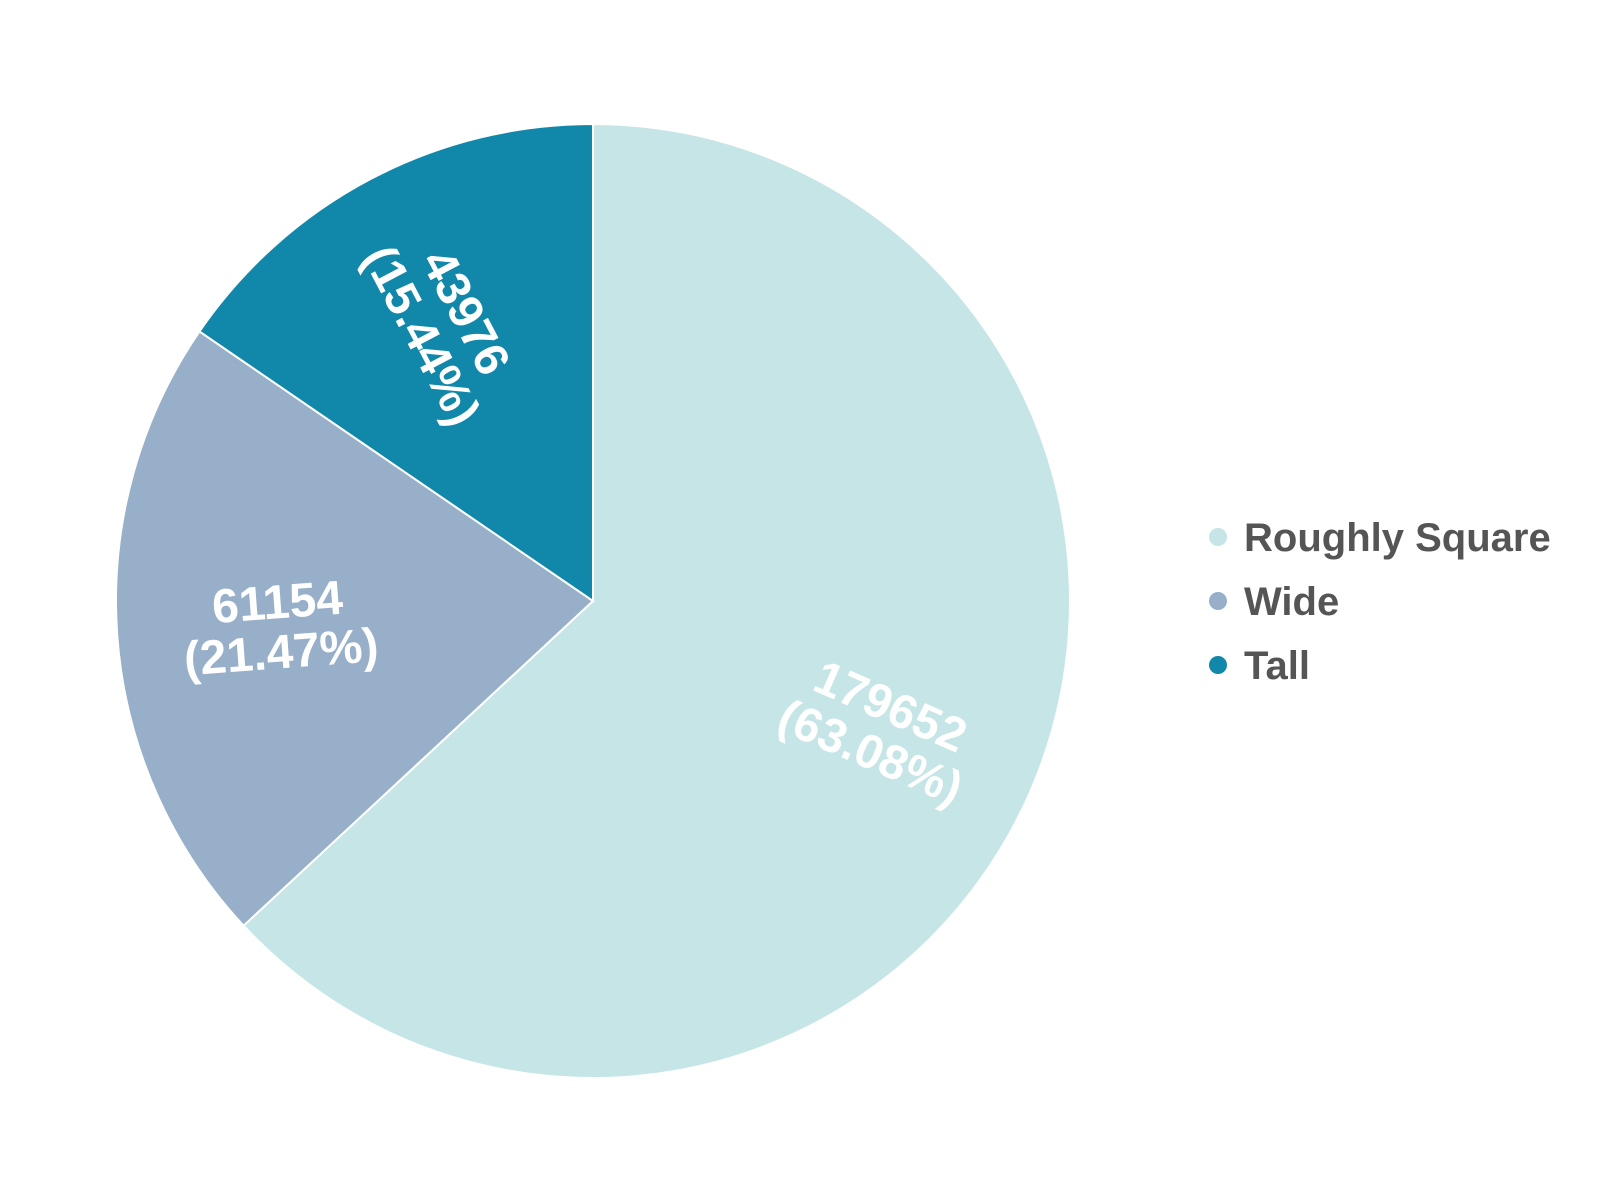  I want to click on legend-item-tall: Tall, so click(1259, 666).